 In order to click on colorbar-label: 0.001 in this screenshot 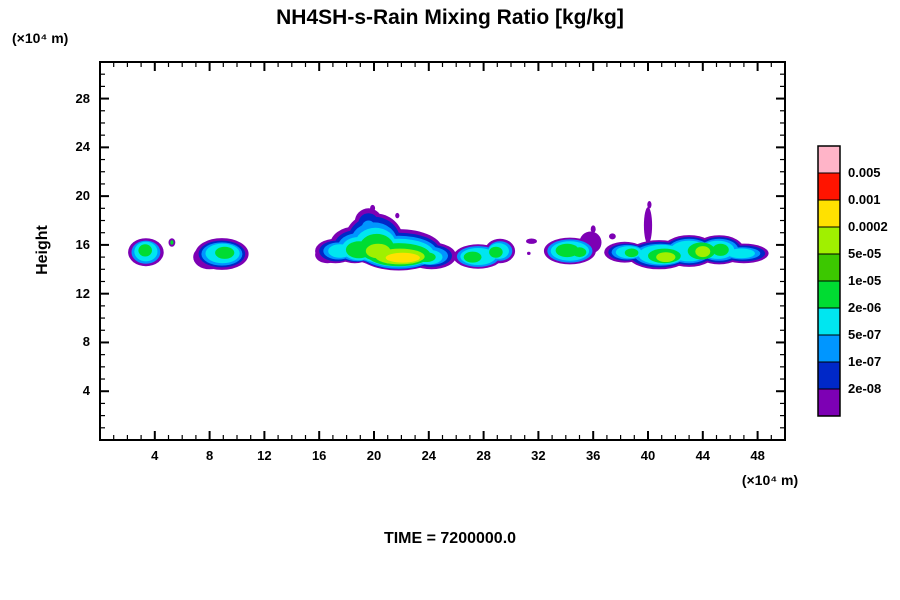, I will do `click(864, 199)`.